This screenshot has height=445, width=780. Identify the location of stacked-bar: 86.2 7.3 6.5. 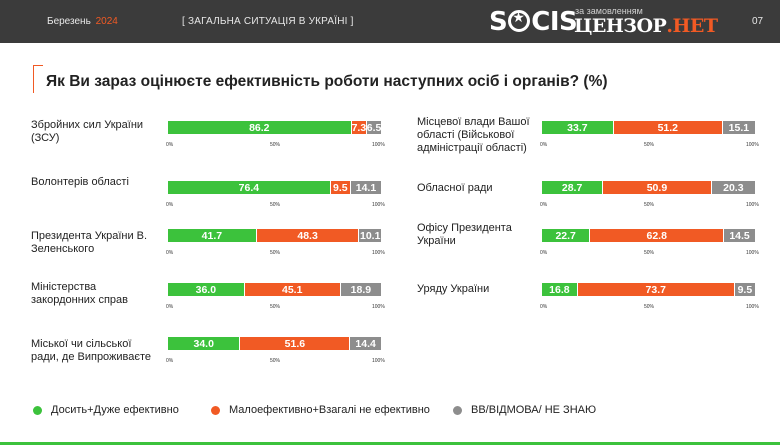
(274, 127).